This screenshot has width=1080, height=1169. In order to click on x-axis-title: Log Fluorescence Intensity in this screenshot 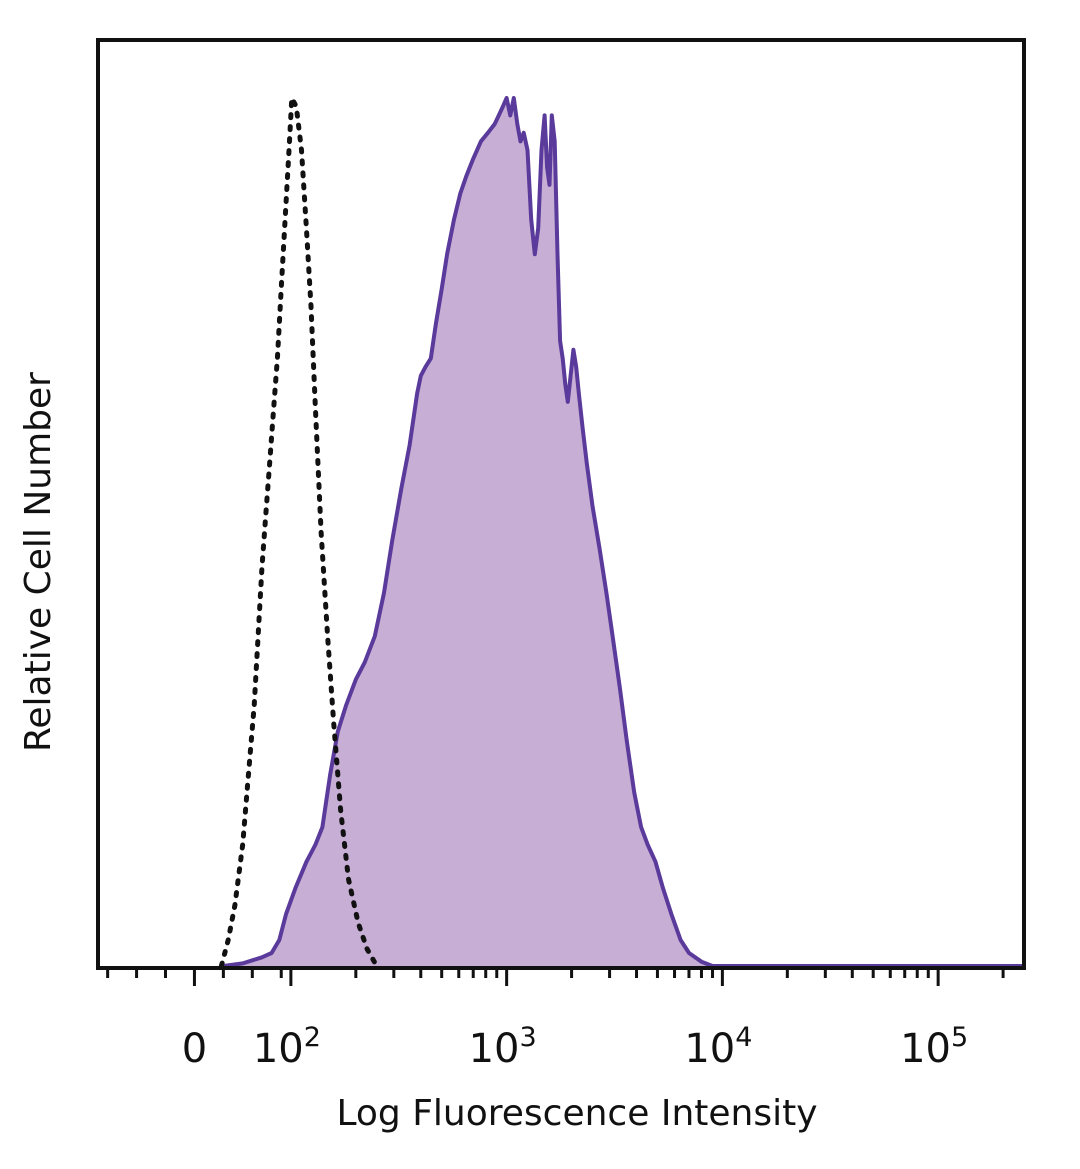, I will do `click(576, 1113)`.